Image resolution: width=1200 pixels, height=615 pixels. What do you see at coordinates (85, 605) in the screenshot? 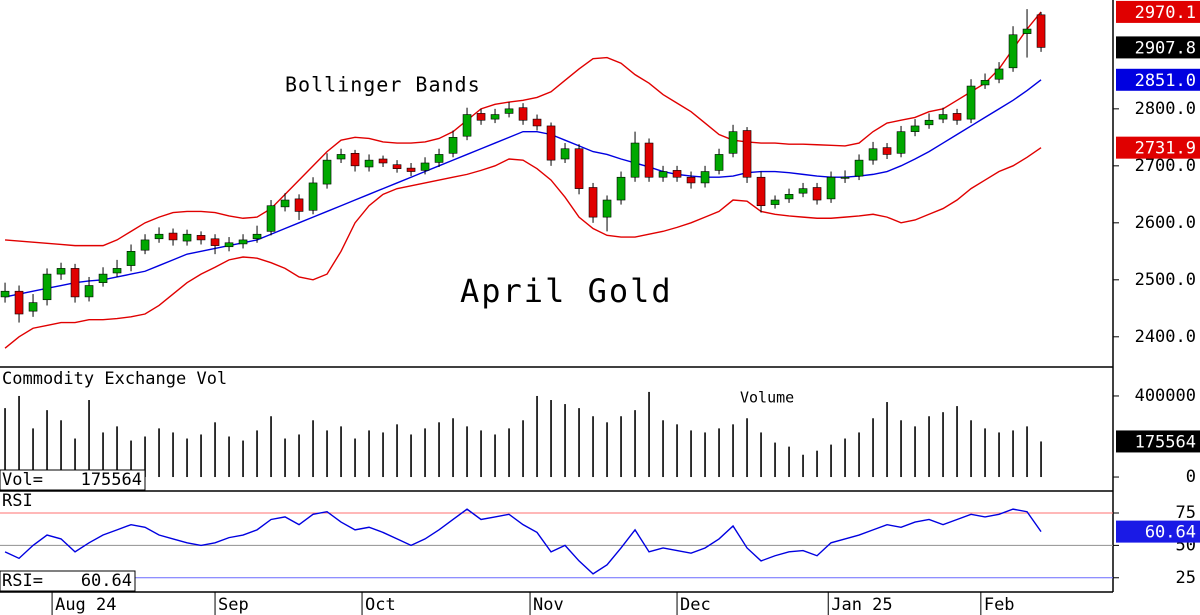
I see `x-tick-label: Aug 24` at bounding box center [85, 605].